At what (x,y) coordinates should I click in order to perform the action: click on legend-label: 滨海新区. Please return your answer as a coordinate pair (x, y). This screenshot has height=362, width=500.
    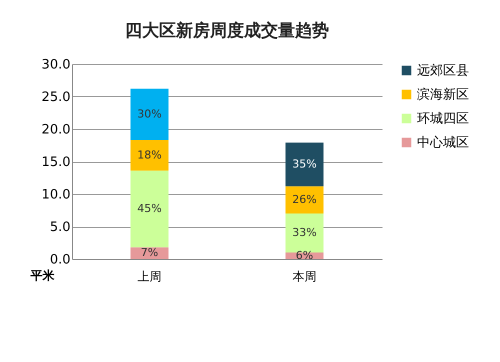
    Looking at the image, I should click on (443, 94).